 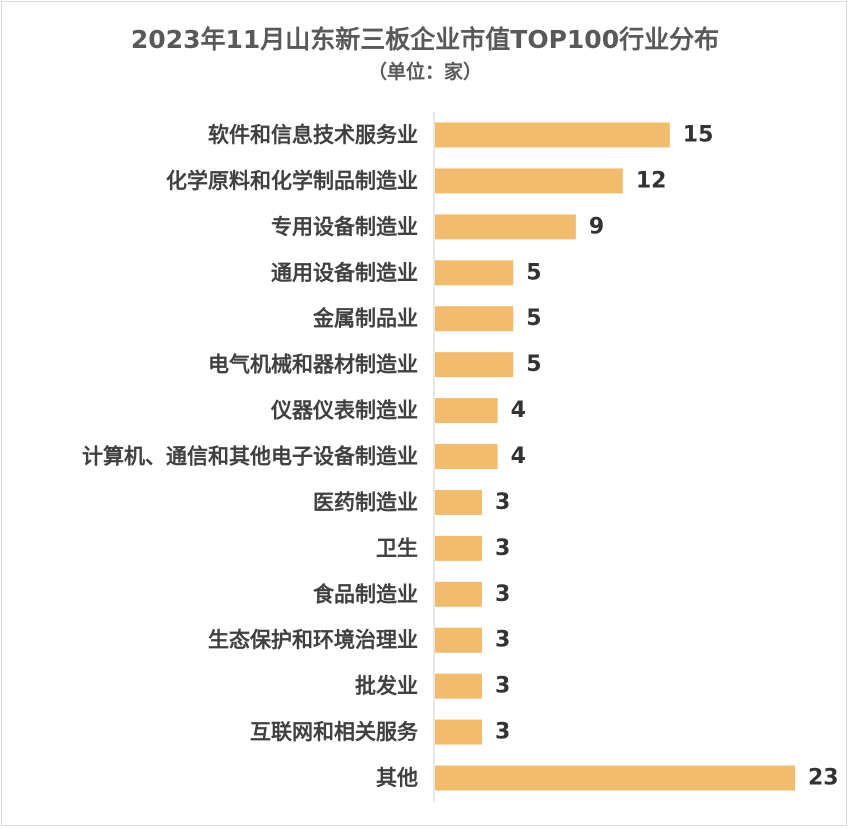 I want to click on value-label: 12, so click(x=651, y=180).